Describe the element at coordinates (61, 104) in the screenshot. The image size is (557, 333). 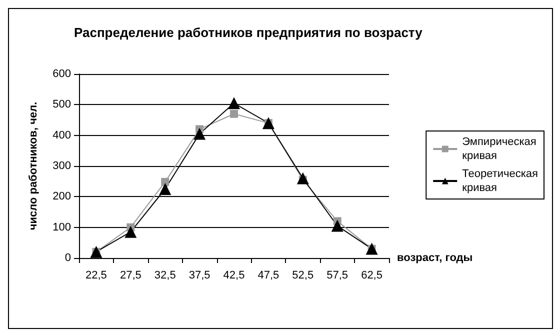
I see `y-tick-label: 500` at that location.